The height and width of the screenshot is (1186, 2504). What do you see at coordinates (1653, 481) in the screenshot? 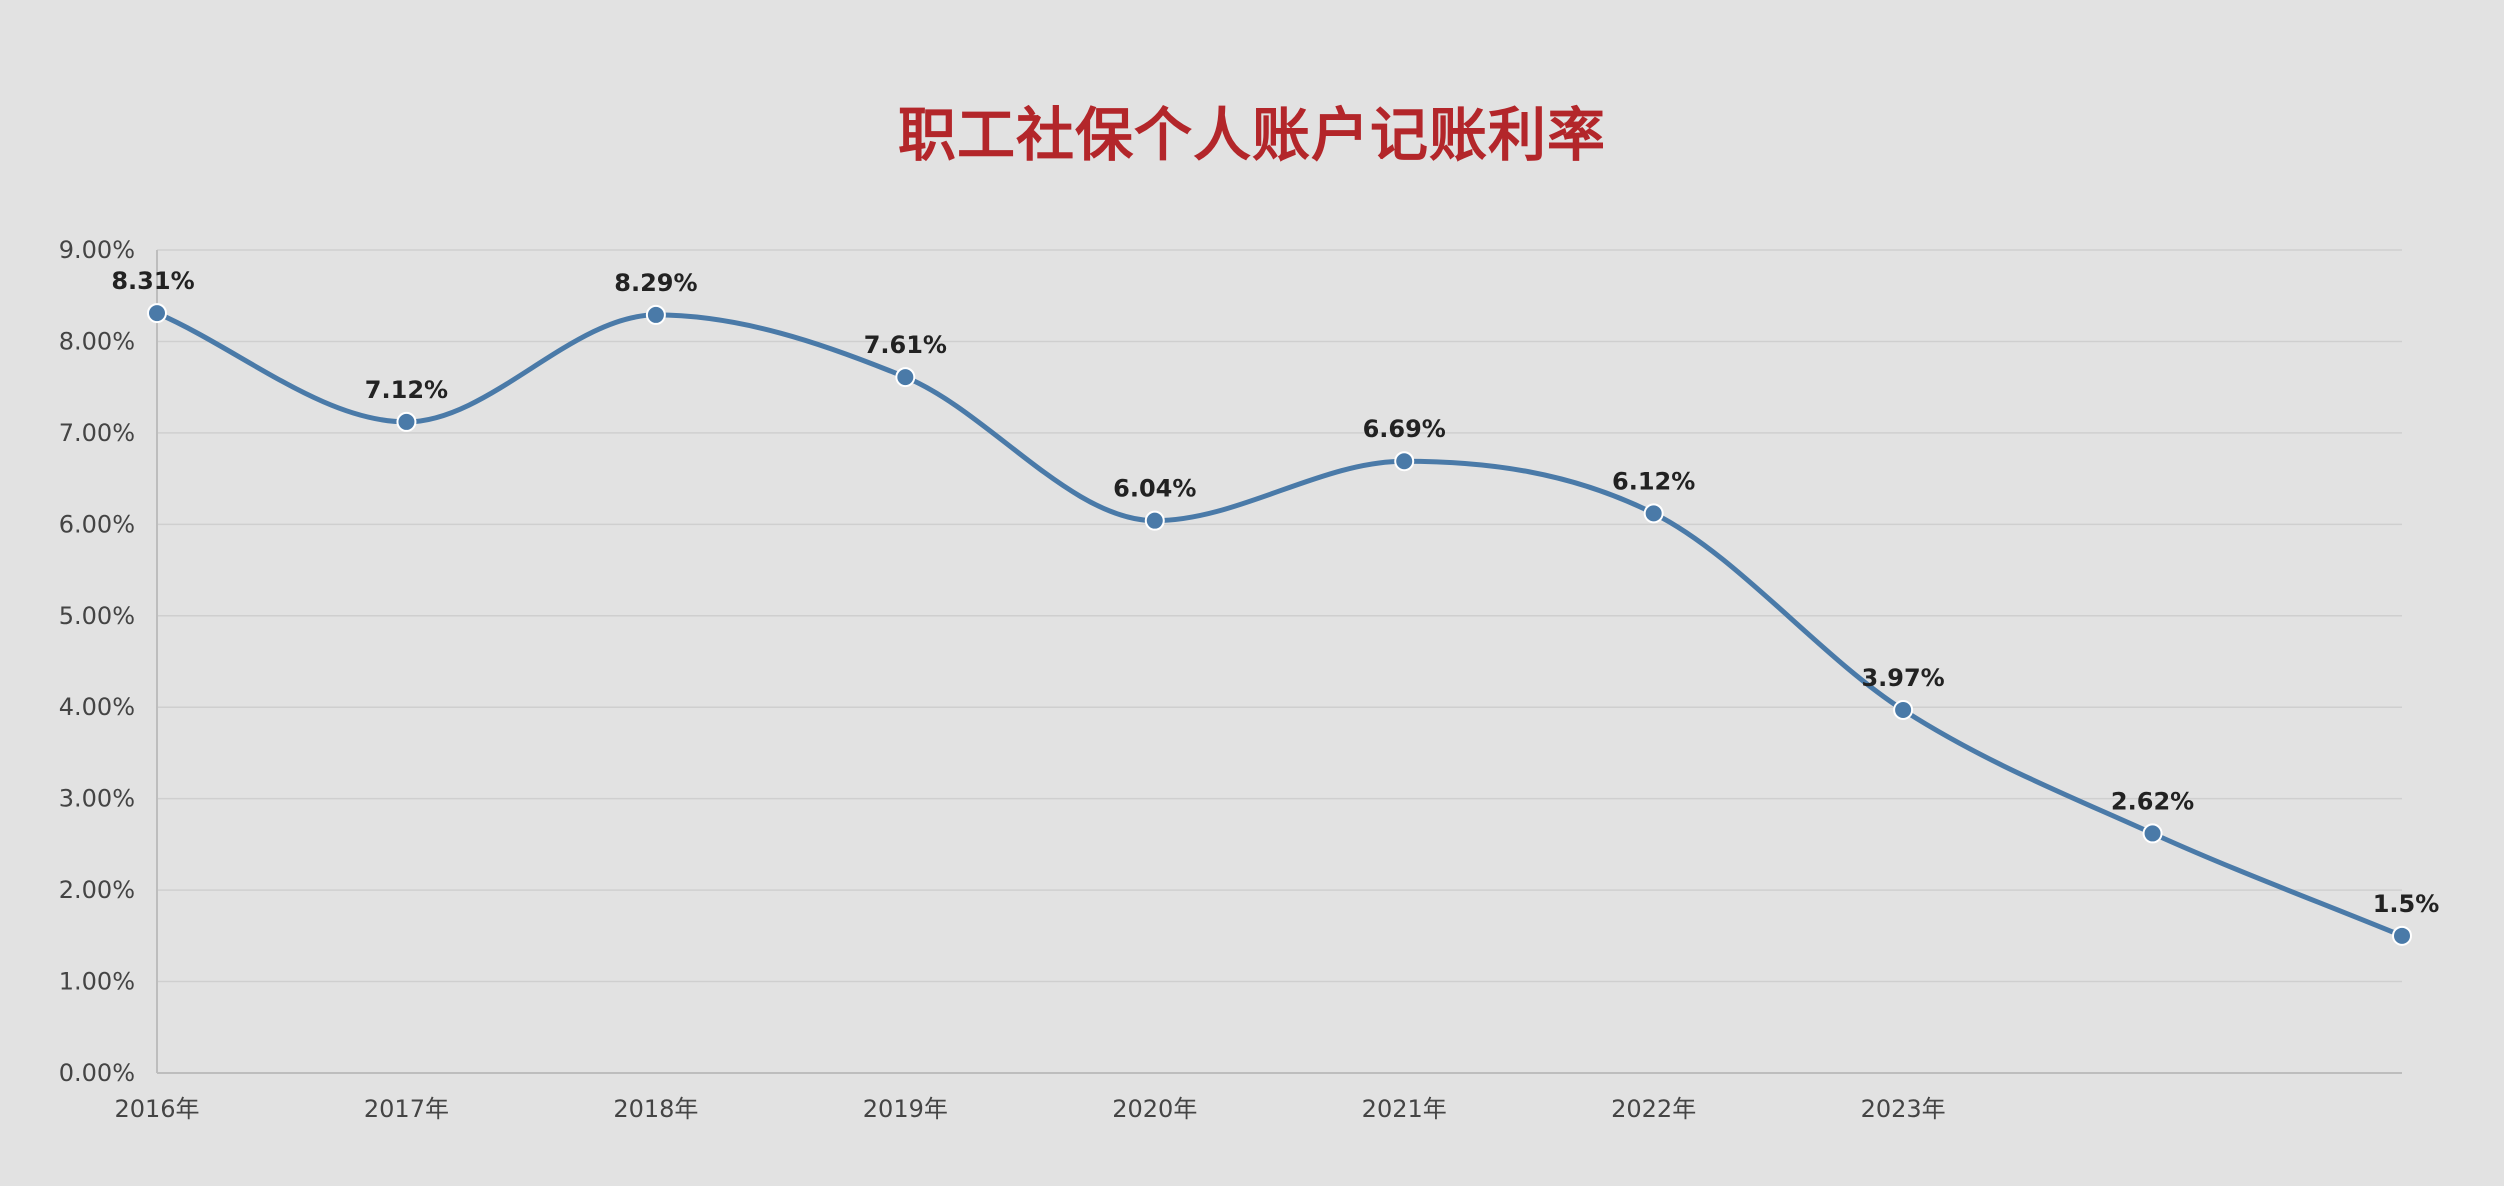
I see `data-label: 6.12%` at bounding box center [1653, 481].